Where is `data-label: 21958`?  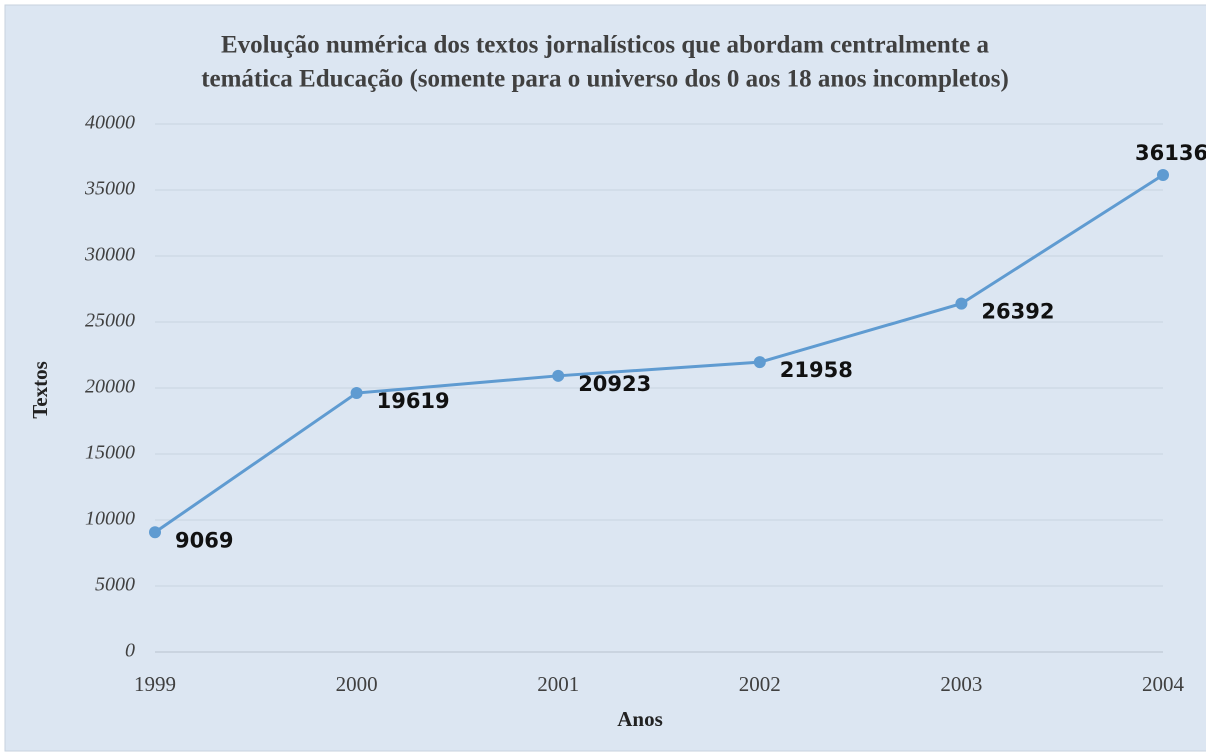
data-label: 21958 is located at coordinates (816, 370).